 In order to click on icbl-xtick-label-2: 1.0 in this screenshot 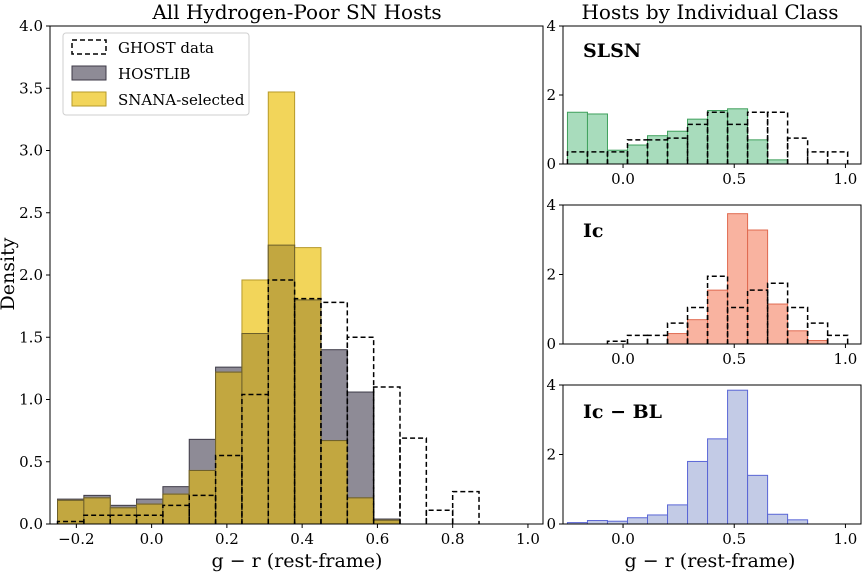, I will do `click(846, 539)`.